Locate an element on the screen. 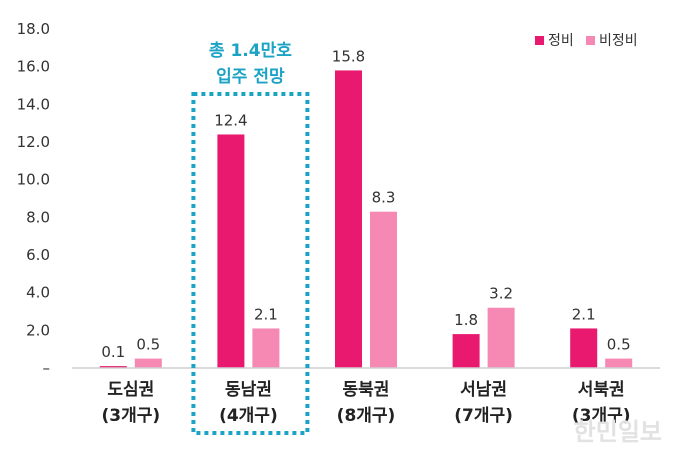 The height and width of the screenshot is (460, 677). category-label: 동남권 is located at coordinates (248, 390).